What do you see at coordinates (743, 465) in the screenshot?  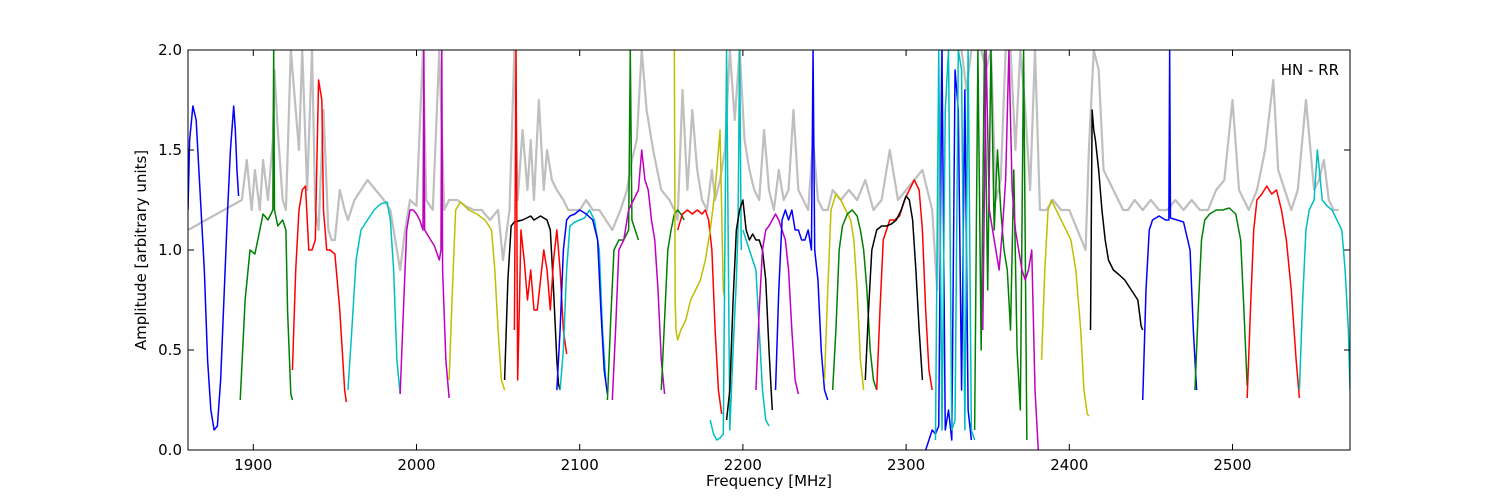 I see `x-tick-label: 2200` at bounding box center [743, 465].